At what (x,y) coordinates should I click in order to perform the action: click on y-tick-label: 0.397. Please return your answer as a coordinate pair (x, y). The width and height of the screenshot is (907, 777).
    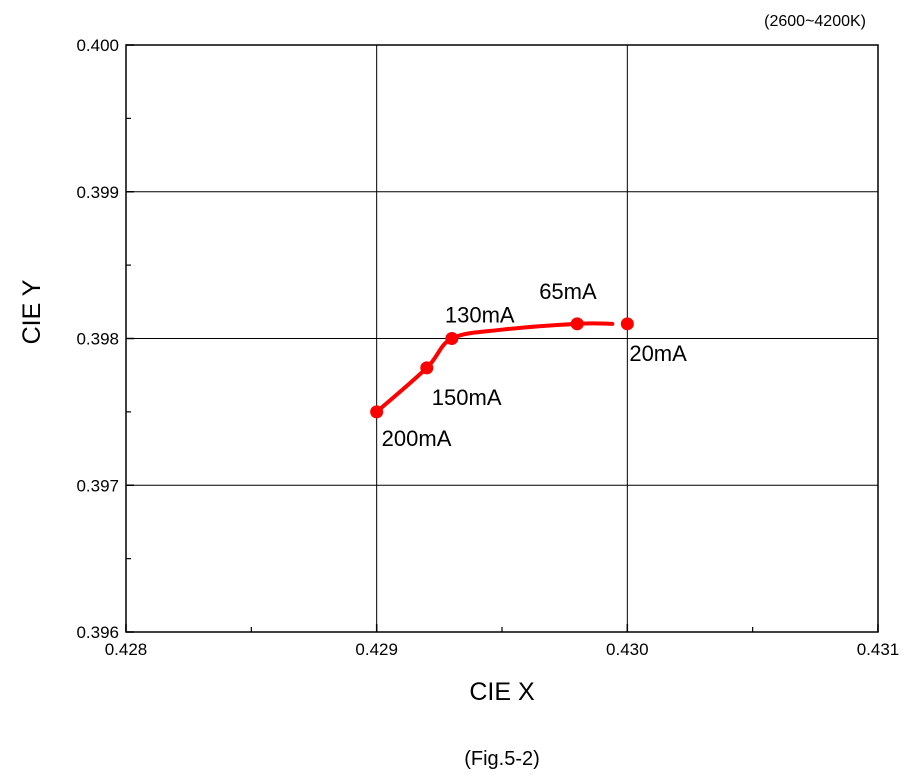
    Looking at the image, I should click on (97, 485).